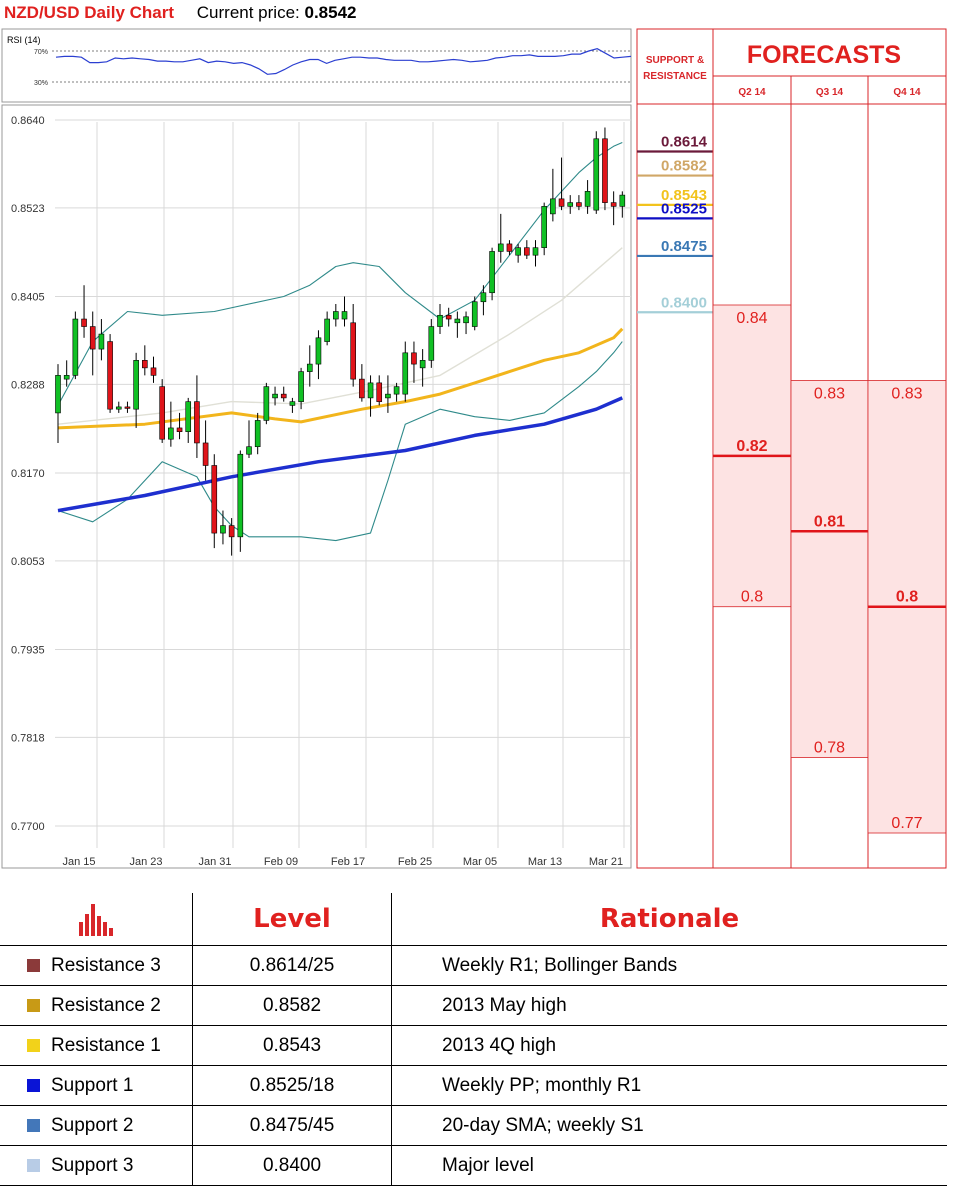  I want to click on x-tick-label: Feb 09, so click(281, 862).